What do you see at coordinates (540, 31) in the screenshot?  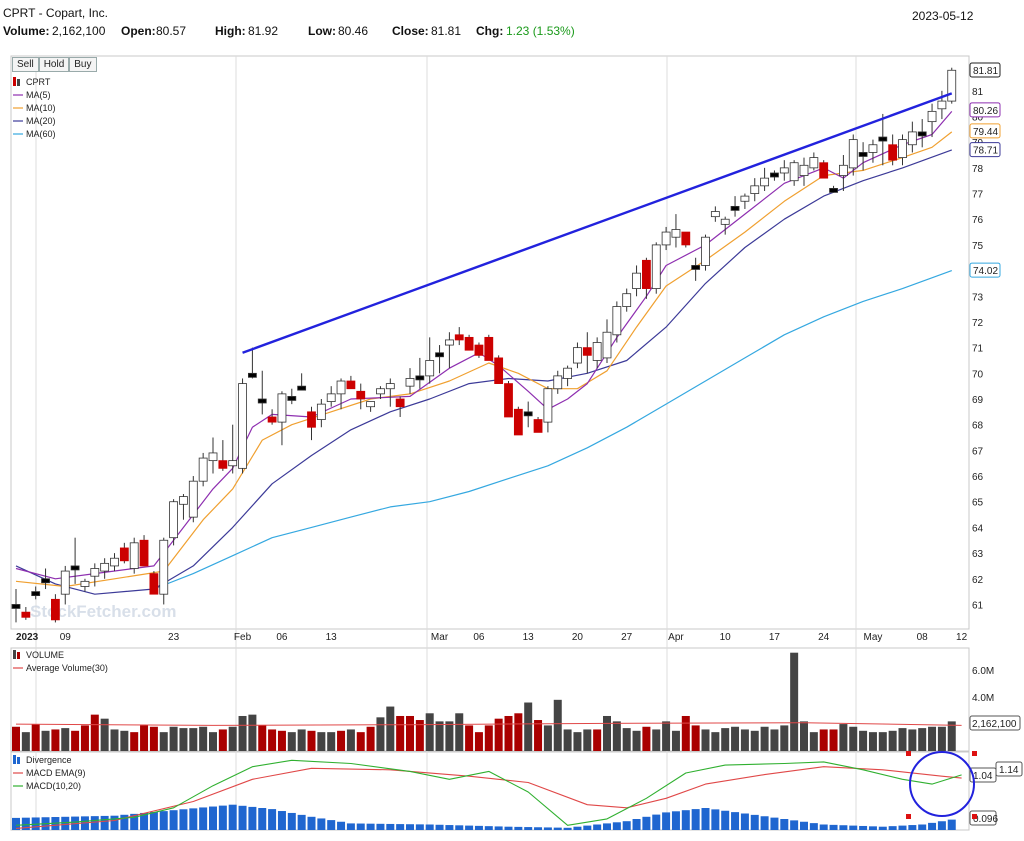 I see `change-value: 1.23 (1.53%)` at bounding box center [540, 31].